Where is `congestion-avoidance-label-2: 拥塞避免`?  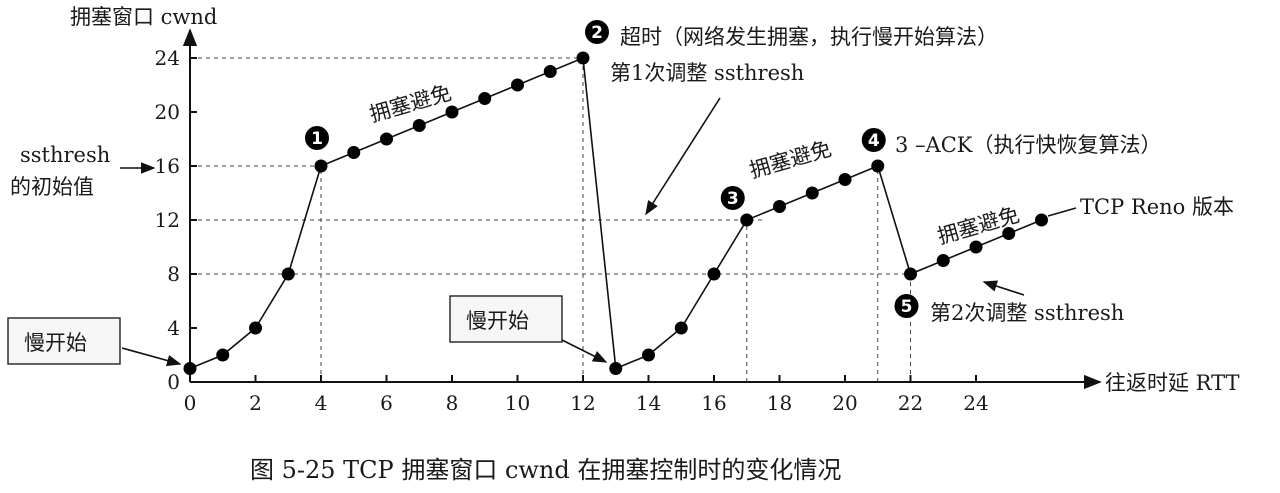
congestion-avoidance-label-2: 拥塞避免 is located at coordinates (790, 160).